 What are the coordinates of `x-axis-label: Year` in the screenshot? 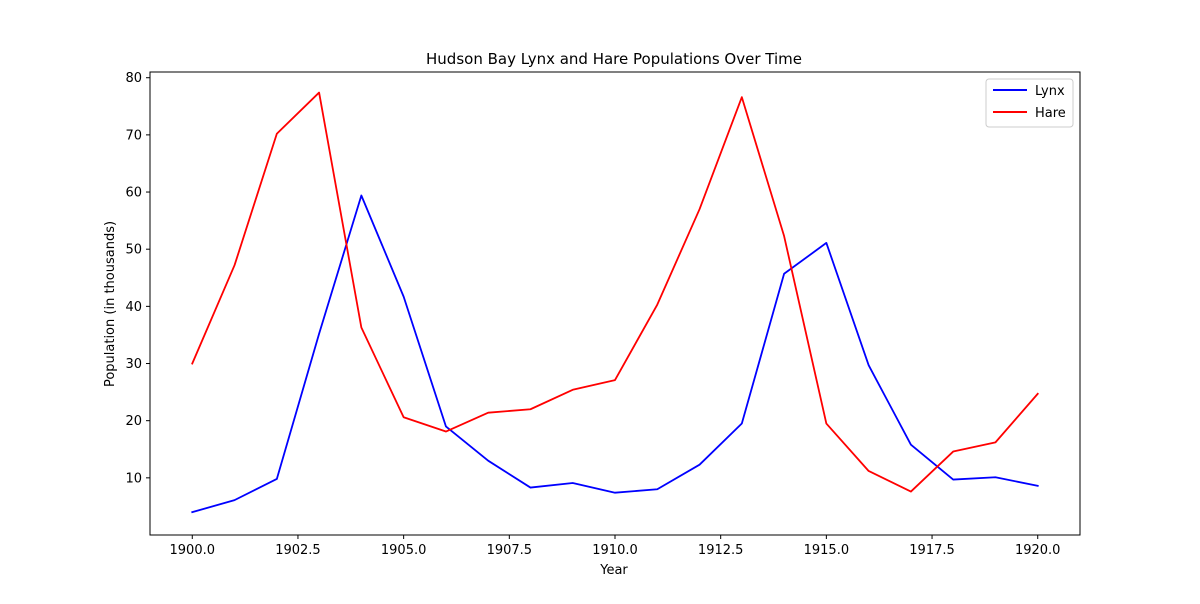 It's located at (613, 570).